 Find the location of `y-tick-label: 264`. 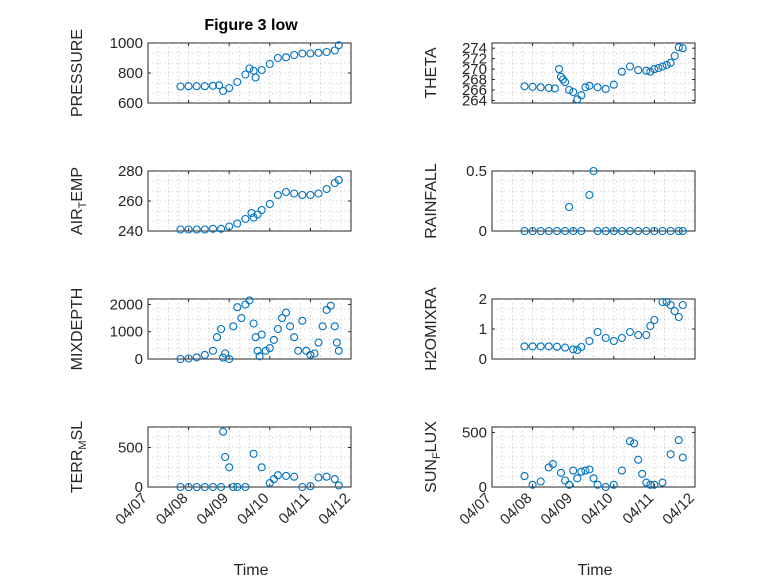

y-tick-label: 264 is located at coordinates (474, 100).